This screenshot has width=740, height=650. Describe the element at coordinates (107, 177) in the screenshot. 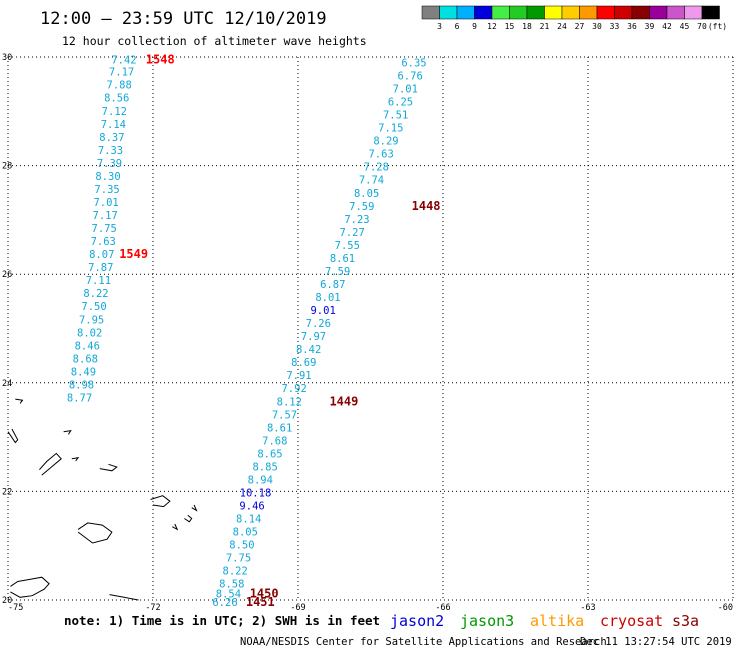

I see `wave-height-value: 8.30` at that location.